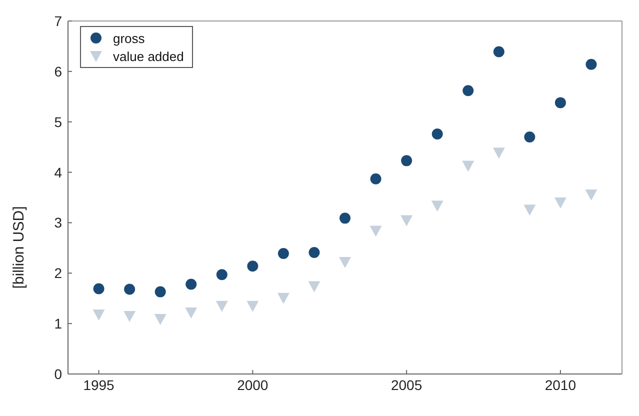 This screenshot has width=639, height=416. I want to click on y-tick-label: 4, so click(58, 172).